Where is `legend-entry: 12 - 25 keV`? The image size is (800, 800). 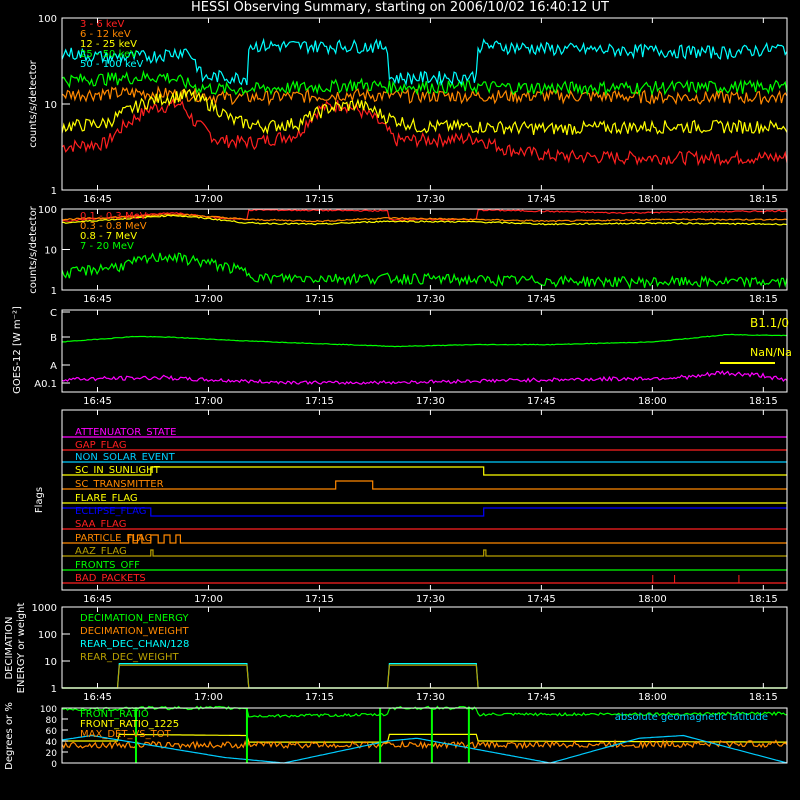 legend-entry: 12 - 25 keV is located at coordinates (108, 44).